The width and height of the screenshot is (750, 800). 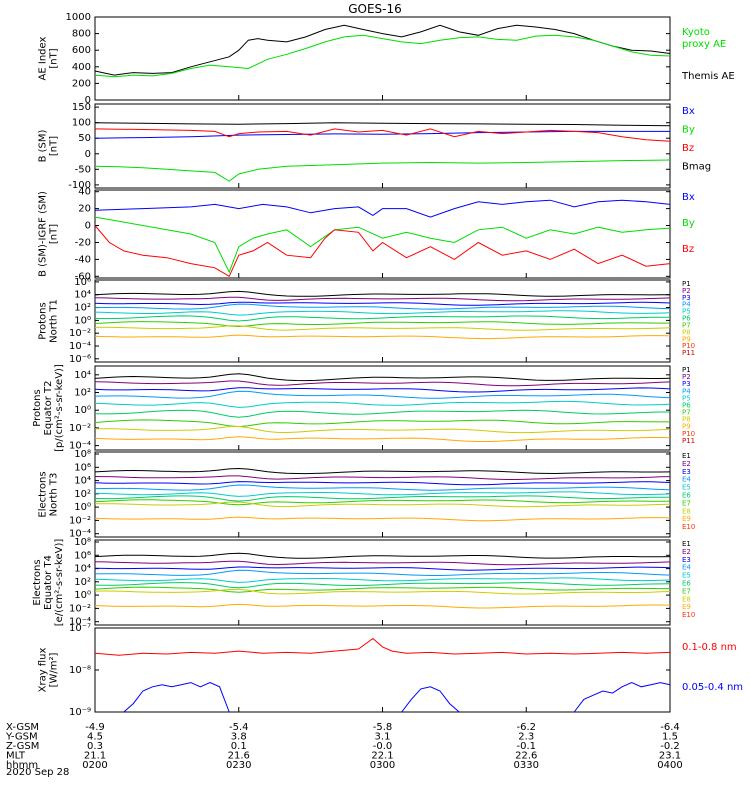 What do you see at coordinates (81, 83) in the screenshot?
I see `y-tick-label: 200` at bounding box center [81, 83].